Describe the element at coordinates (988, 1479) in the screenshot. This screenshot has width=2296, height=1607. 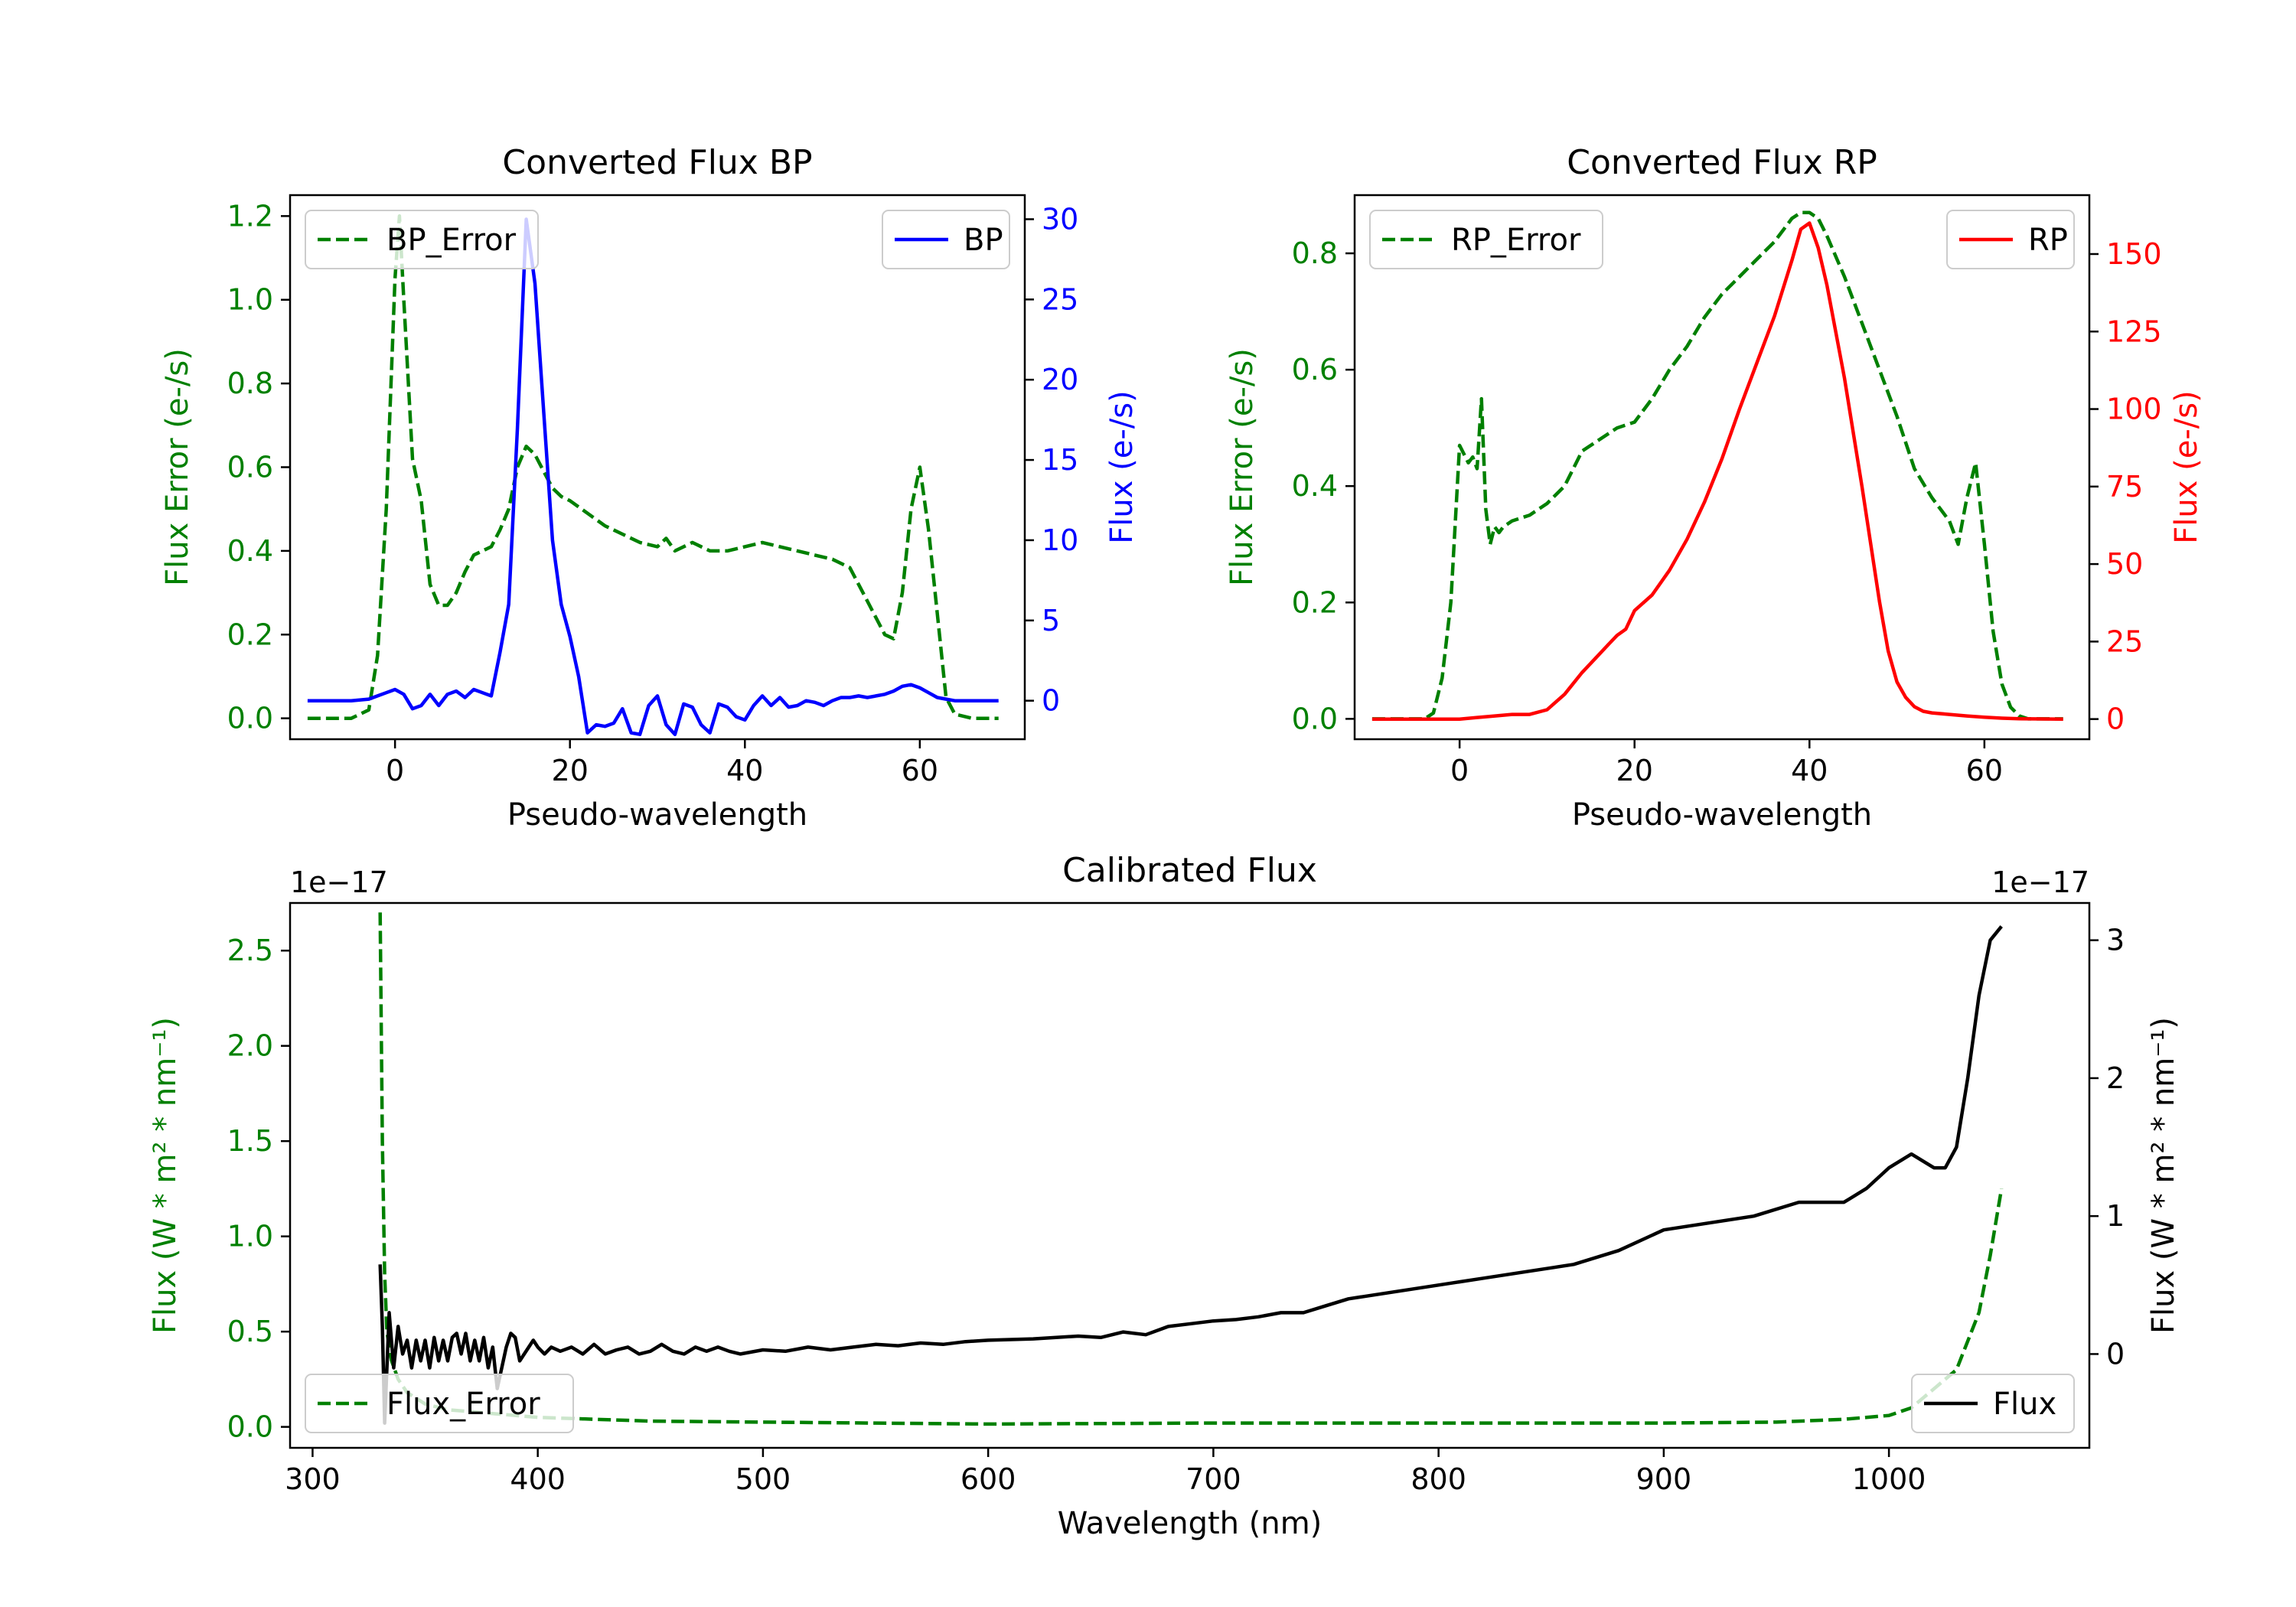
I see `x-tick-label: 600` at that location.